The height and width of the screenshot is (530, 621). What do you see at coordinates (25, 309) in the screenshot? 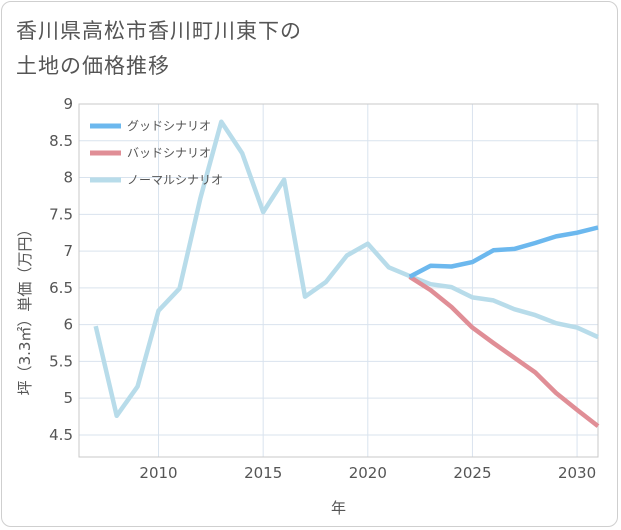
I see `y-axis-title: 坪（3.3㎡）単価（万円）` at bounding box center [25, 309].